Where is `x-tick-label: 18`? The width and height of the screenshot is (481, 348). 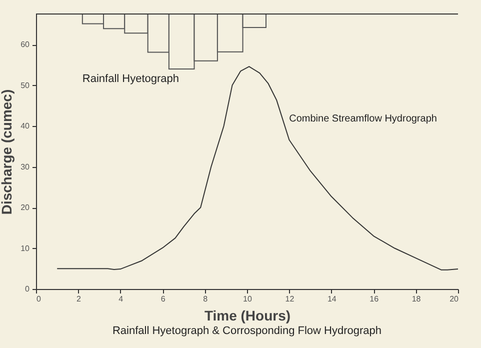 x-tick-label: 18 is located at coordinates (417, 299).